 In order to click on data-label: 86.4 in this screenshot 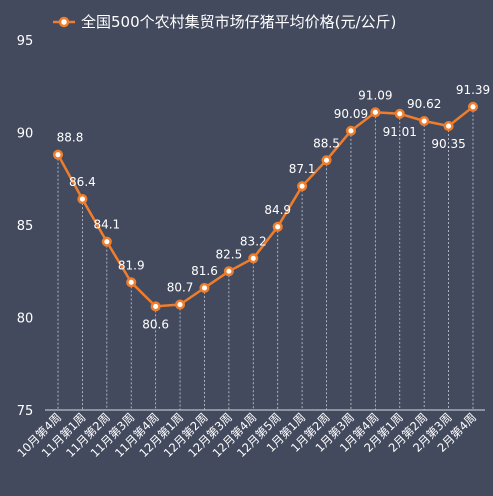, I will do `click(82, 182)`.